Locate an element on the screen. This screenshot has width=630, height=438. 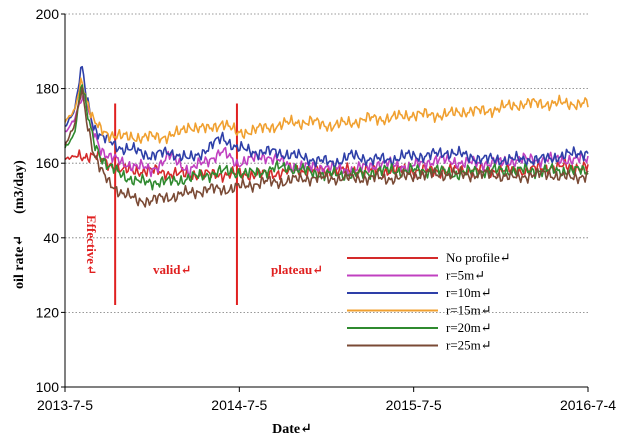
x-tick-label: 2016-7-4 is located at coordinates (588, 405).